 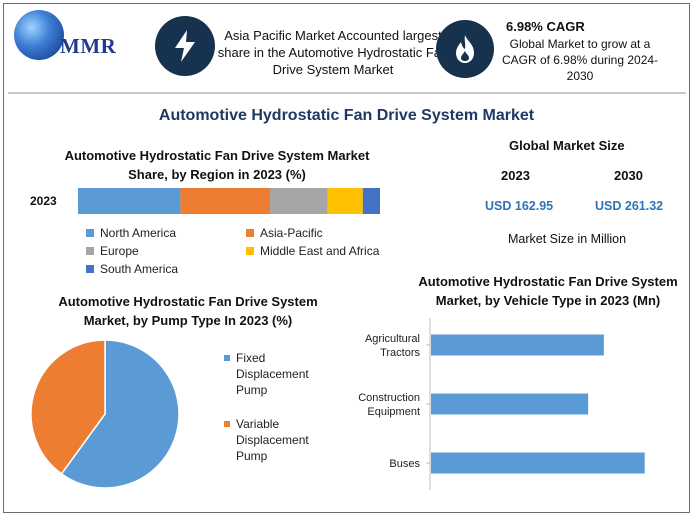 I want to click on legend-label: North America, so click(x=138, y=233).